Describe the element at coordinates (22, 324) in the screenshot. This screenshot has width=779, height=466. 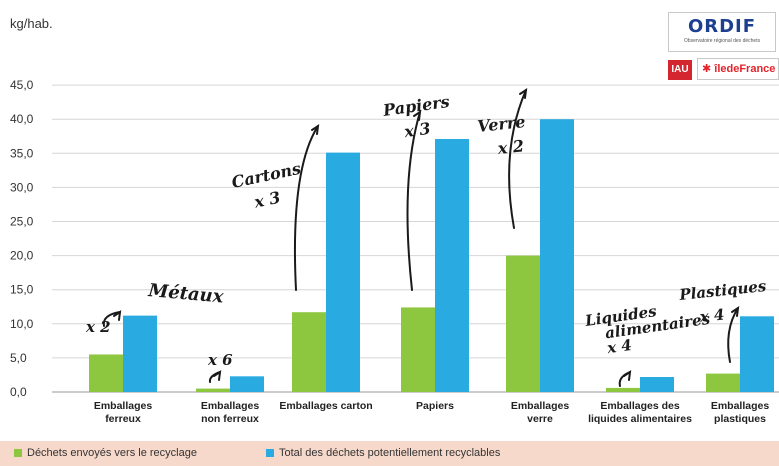
I see `y-tick-label: 10,0` at that location.